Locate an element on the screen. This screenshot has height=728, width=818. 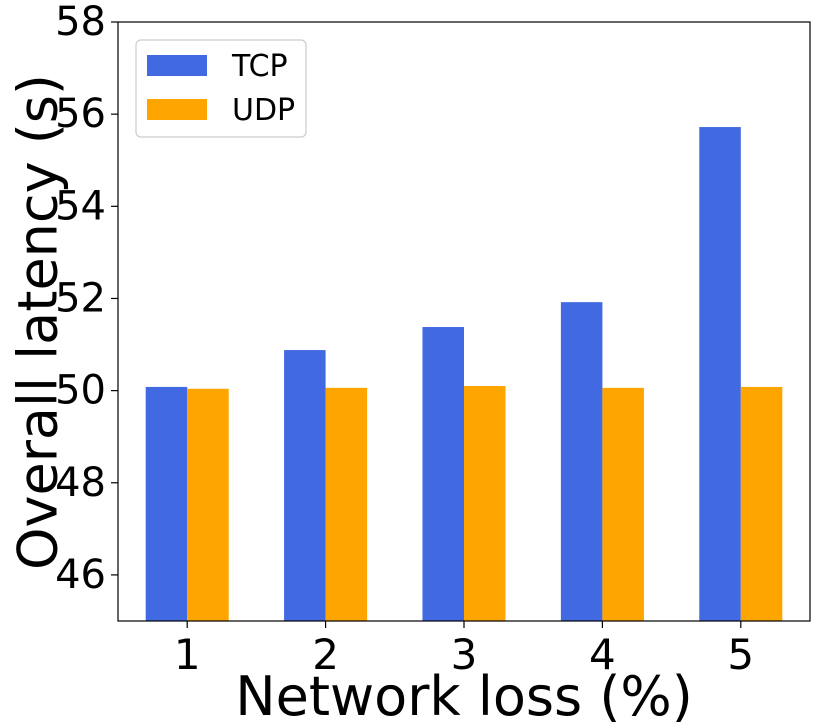
x-tick-label: 2 is located at coordinates (325, 654).